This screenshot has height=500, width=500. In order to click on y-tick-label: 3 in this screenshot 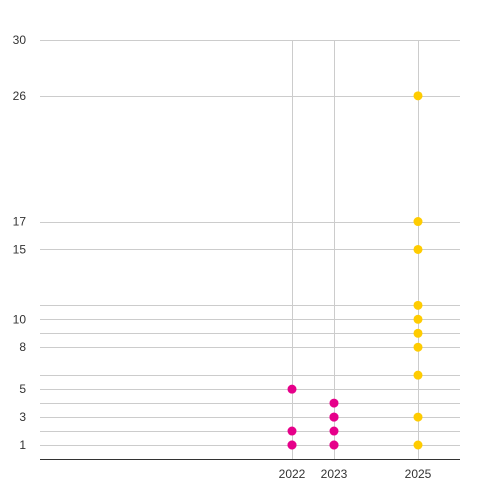, I will do `click(22, 417)`.